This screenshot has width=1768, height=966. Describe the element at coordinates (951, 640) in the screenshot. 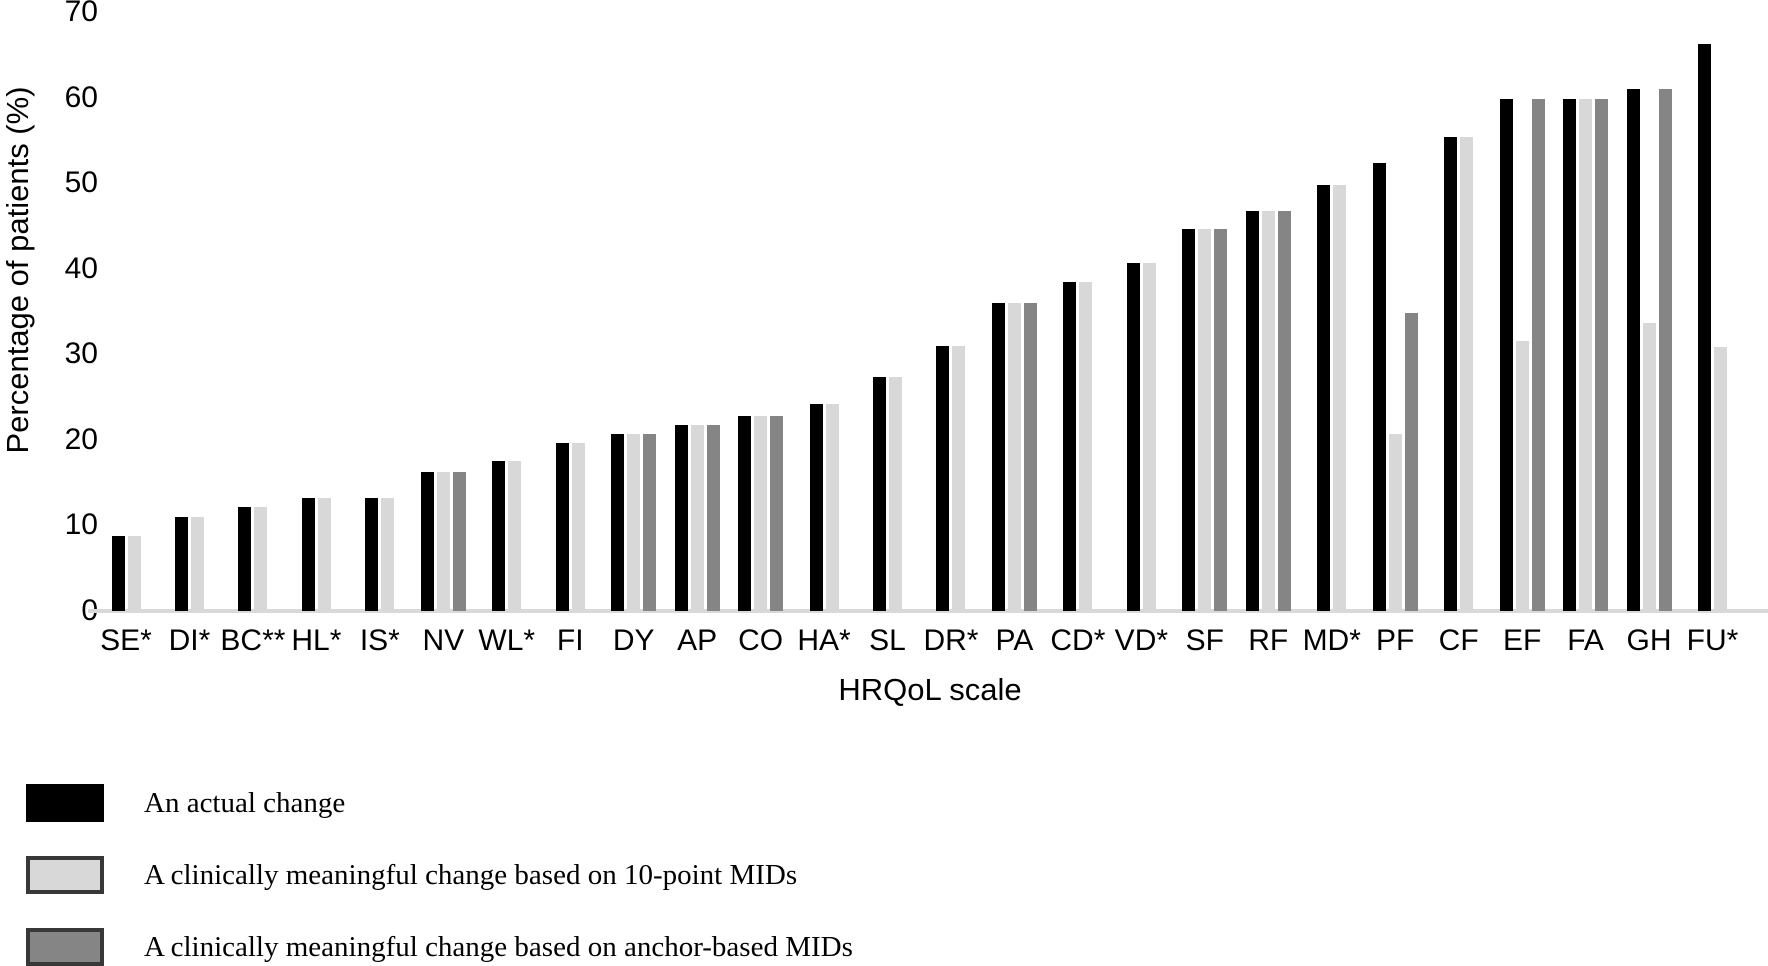

I see `x-tick-label: DR*` at that location.